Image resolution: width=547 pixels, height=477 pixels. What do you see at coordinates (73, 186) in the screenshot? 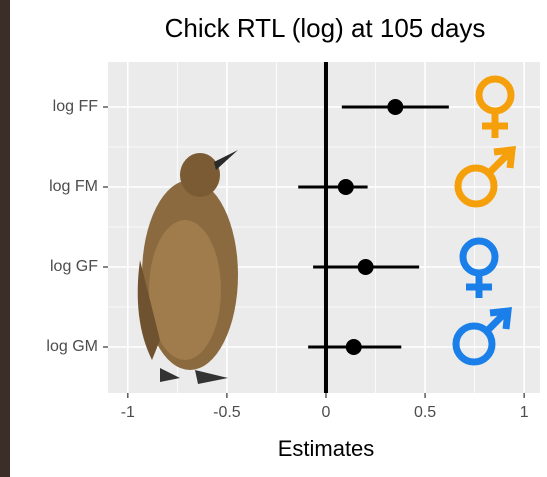
I see `y-tick-label: log FM` at bounding box center [73, 186].